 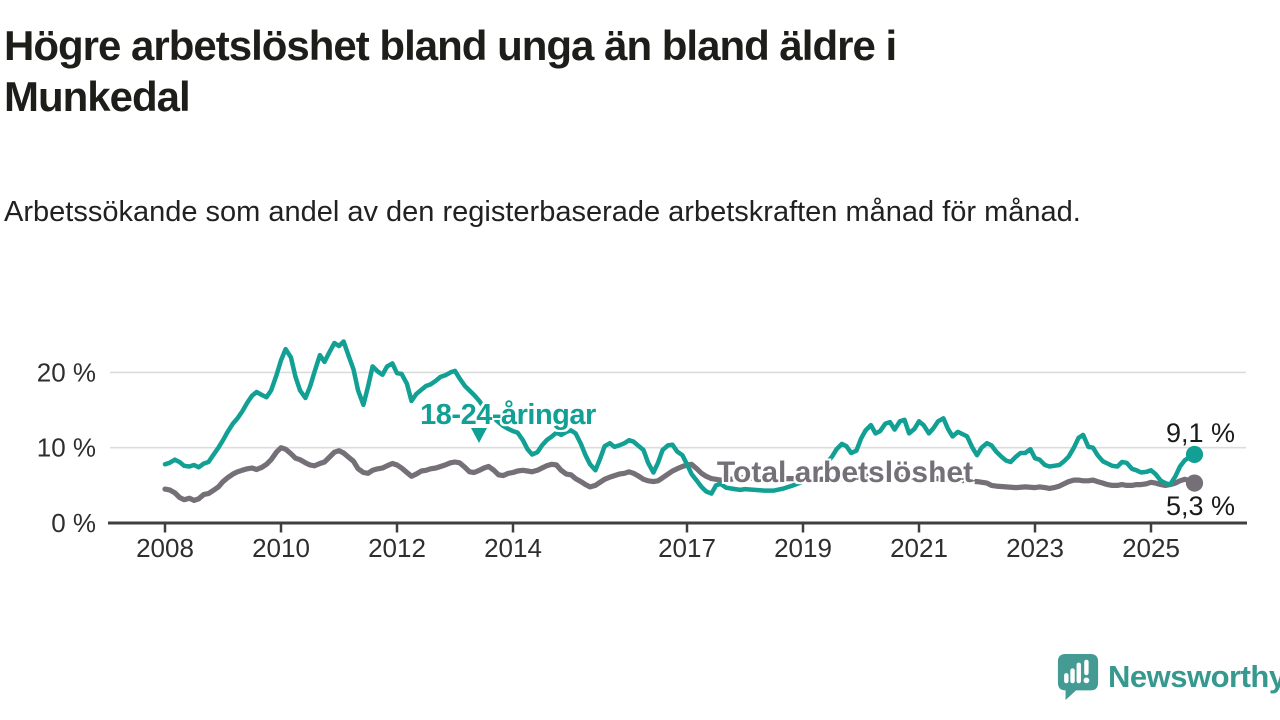 I want to click on x-tick-label: 2025, so click(x=1151, y=548).